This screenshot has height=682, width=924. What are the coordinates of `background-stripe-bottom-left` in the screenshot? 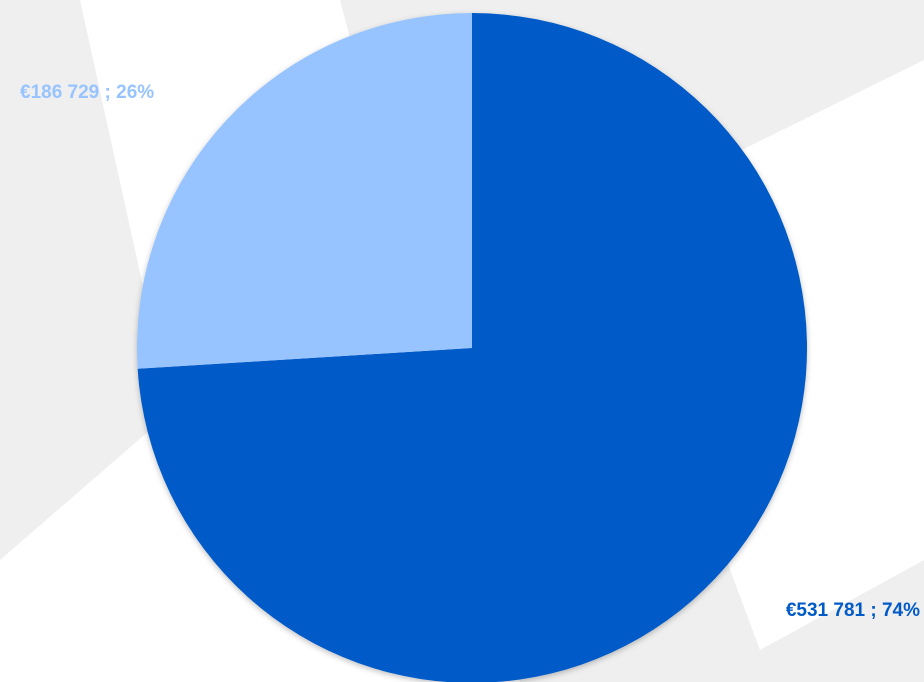 It's located at (165, 556).